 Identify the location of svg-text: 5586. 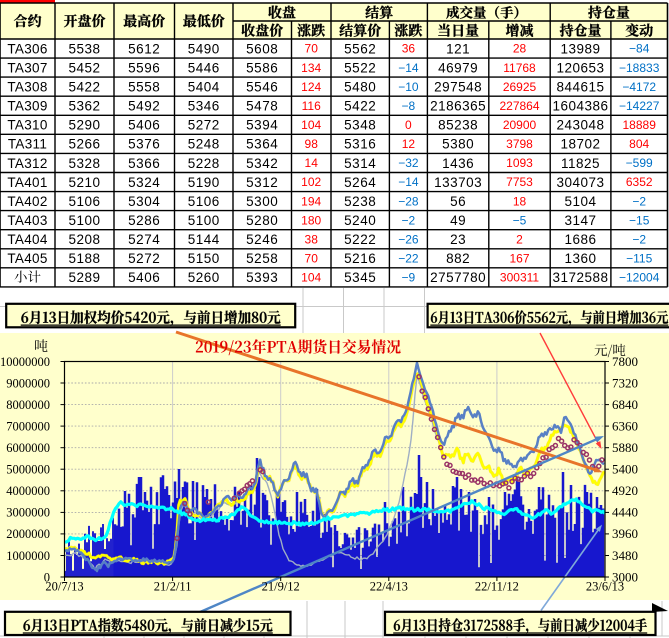
(262, 67).